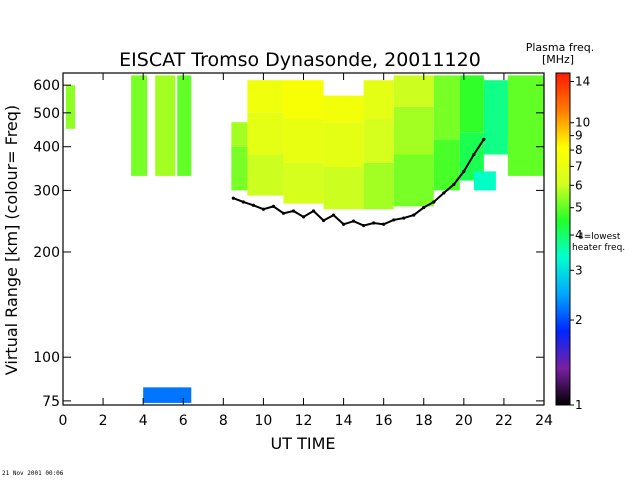 This screenshot has width=640, height=480. I want to click on x-tick-label: 2, so click(103, 421).